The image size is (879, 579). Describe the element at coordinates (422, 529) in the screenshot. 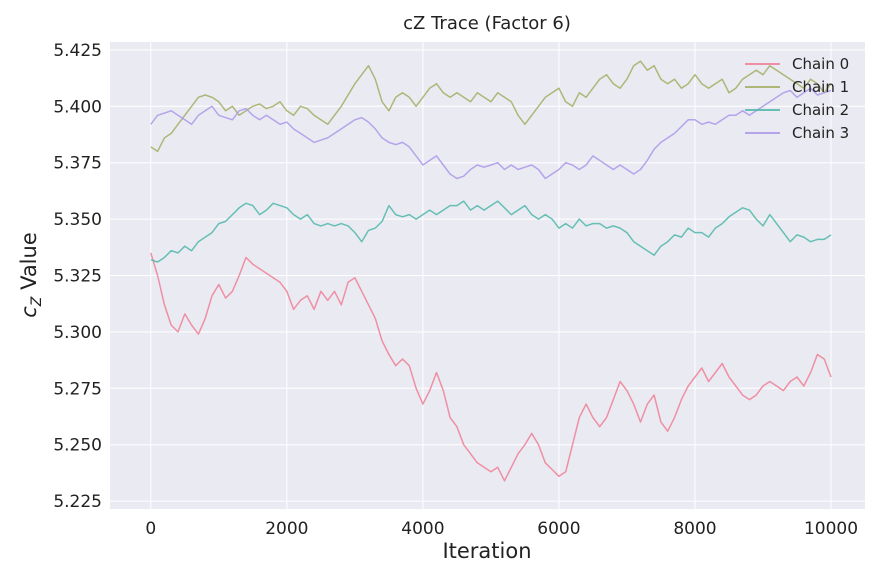

I see `x-tick-label: 4000` at that location.